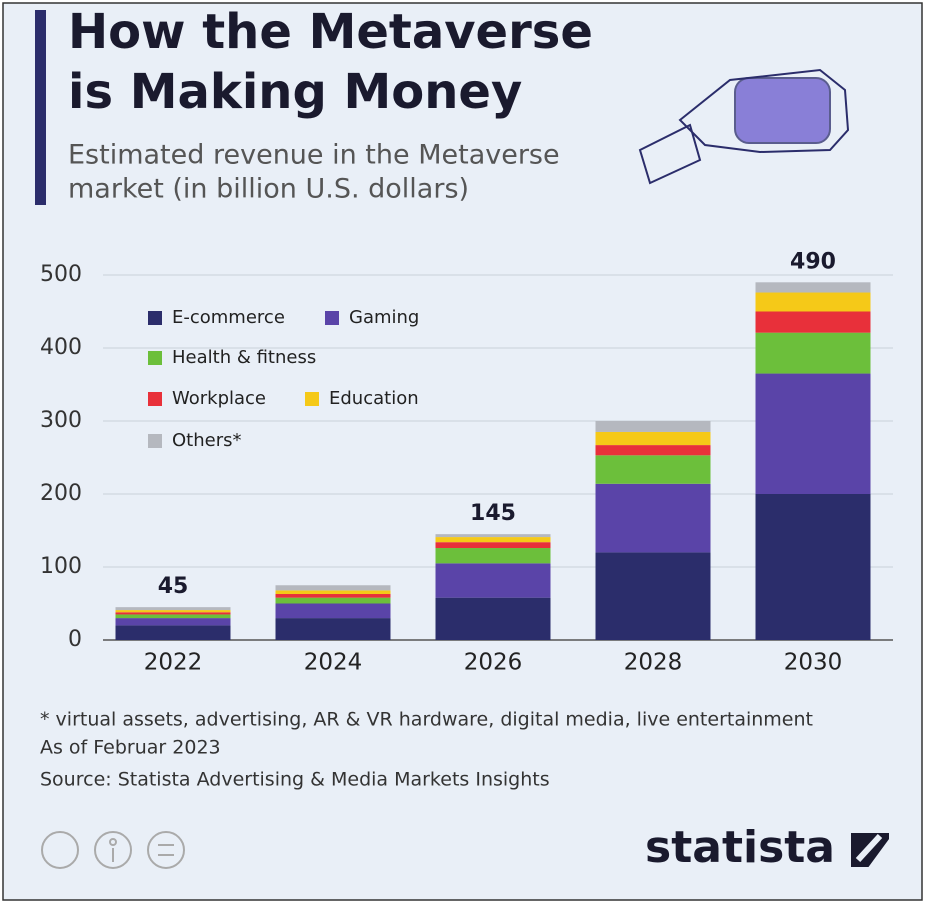  I want to click on title-bar, so click(40, 107).